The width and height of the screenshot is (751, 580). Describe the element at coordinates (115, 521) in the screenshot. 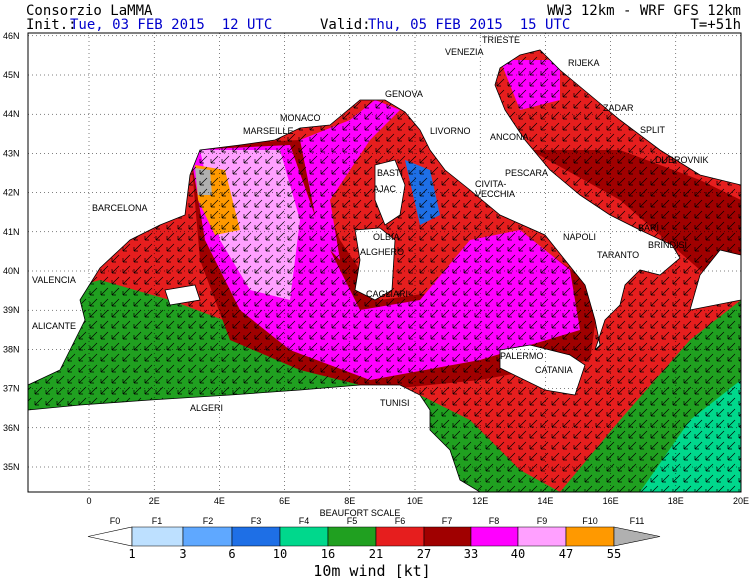

I see `legend-class: F0` at that location.